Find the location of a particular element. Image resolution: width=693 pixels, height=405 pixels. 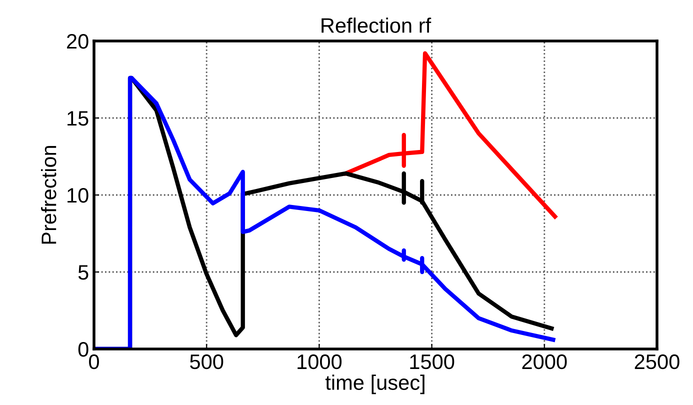

y-tick-label: 15 is located at coordinates (78, 118).